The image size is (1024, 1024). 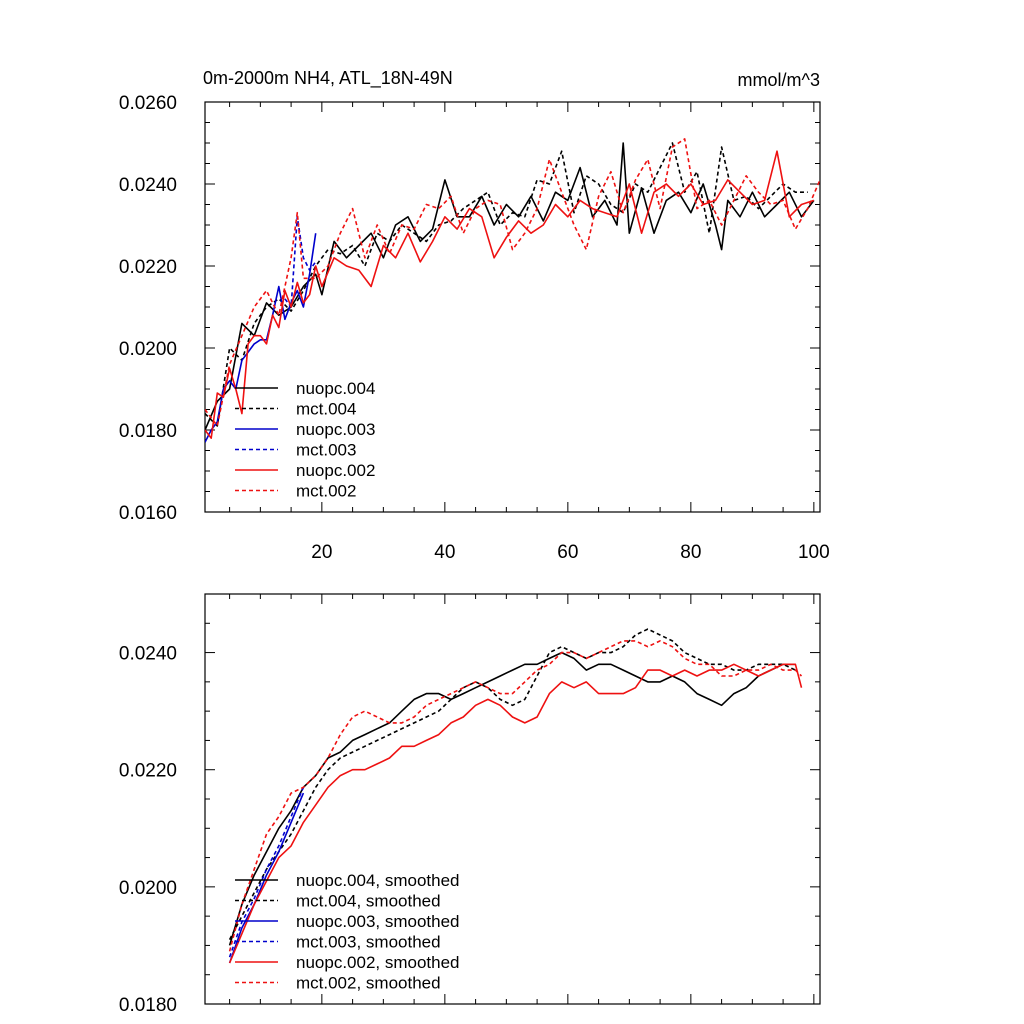 What do you see at coordinates (567, 552) in the screenshot?
I see `x-tick-label: 60` at bounding box center [567, 552].